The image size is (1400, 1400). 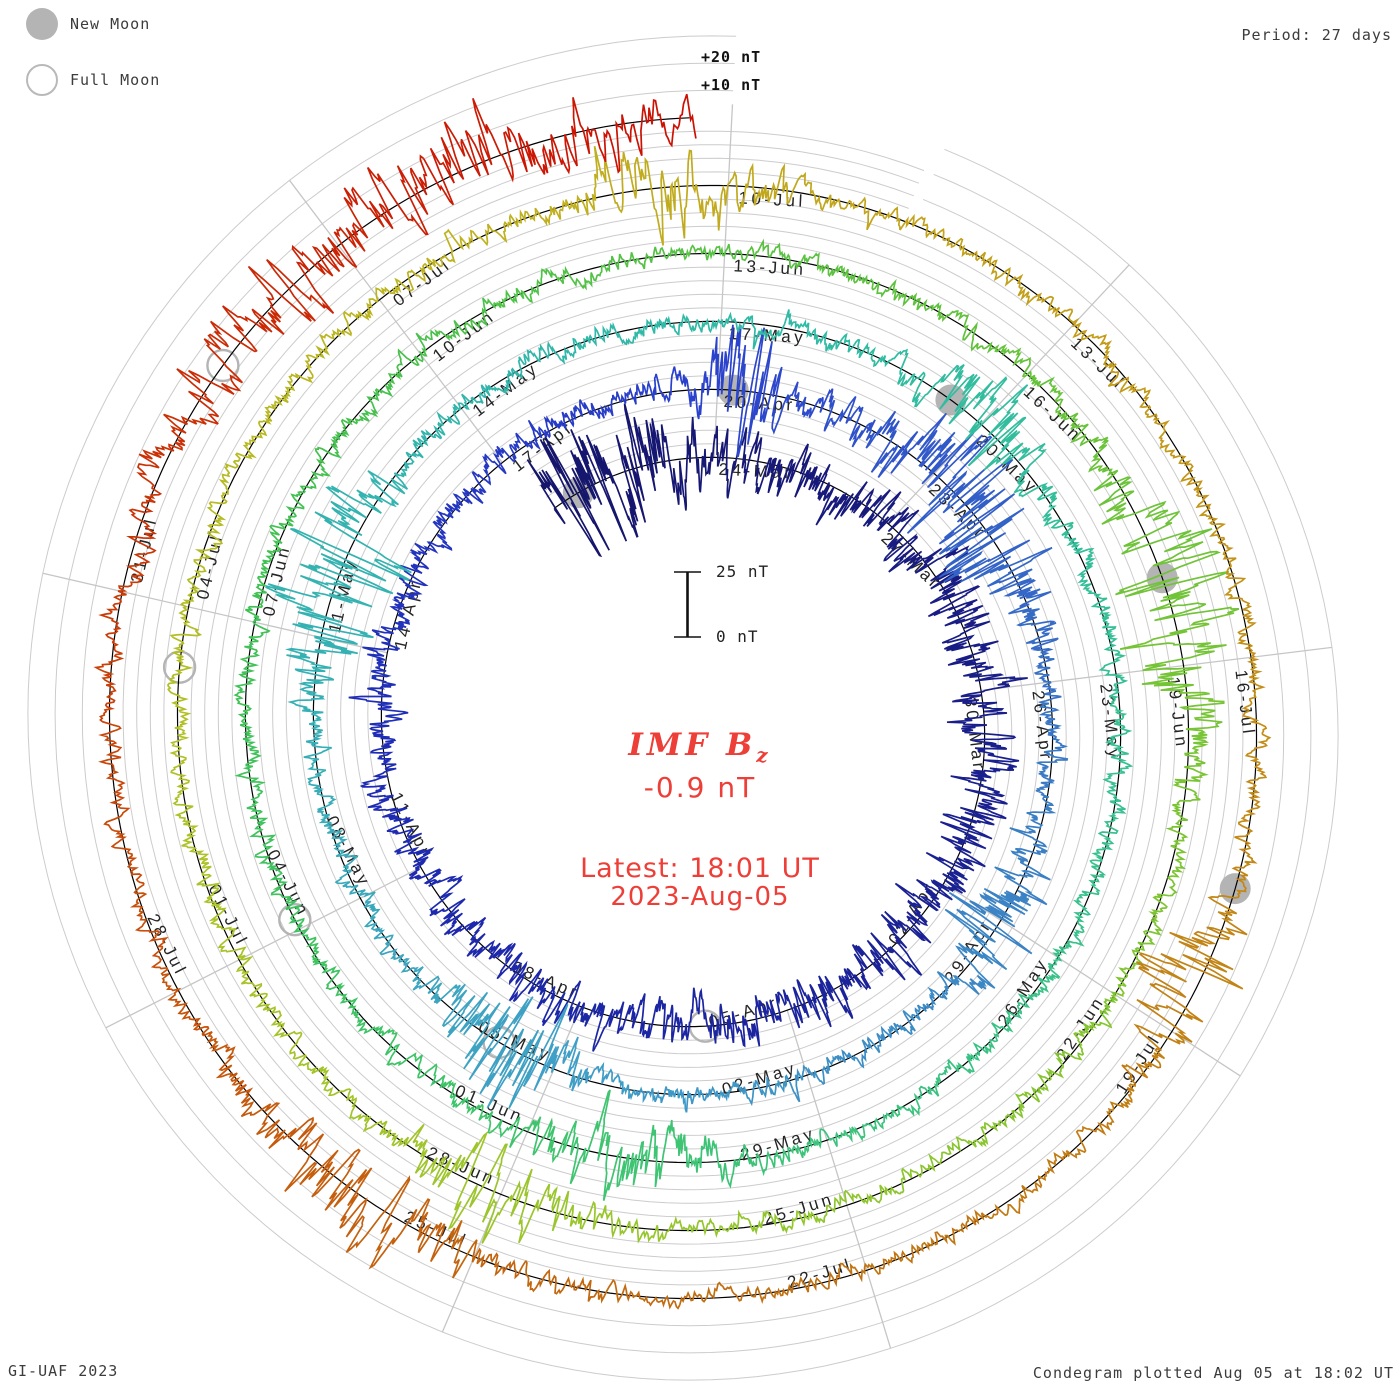 I want to click on parameter-title: IMF Bz, so click(x=699, y=747).